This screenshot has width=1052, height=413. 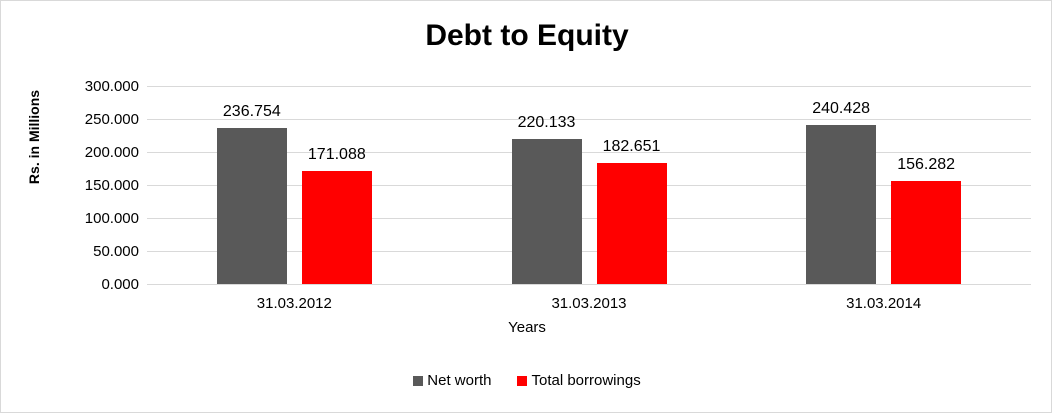 What do you see at coordinates (111, 185) in the screenshot?
I see `y-axis-tick-label: 150.000` at bounding box center [111, 185].